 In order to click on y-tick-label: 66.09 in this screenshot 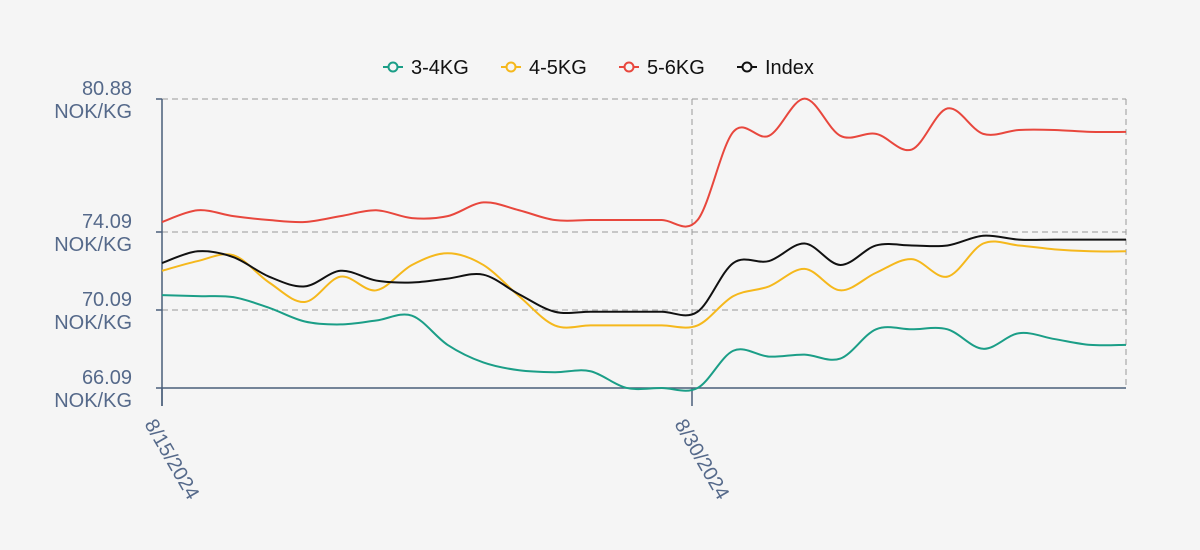, I will do `click(107, 378)`.